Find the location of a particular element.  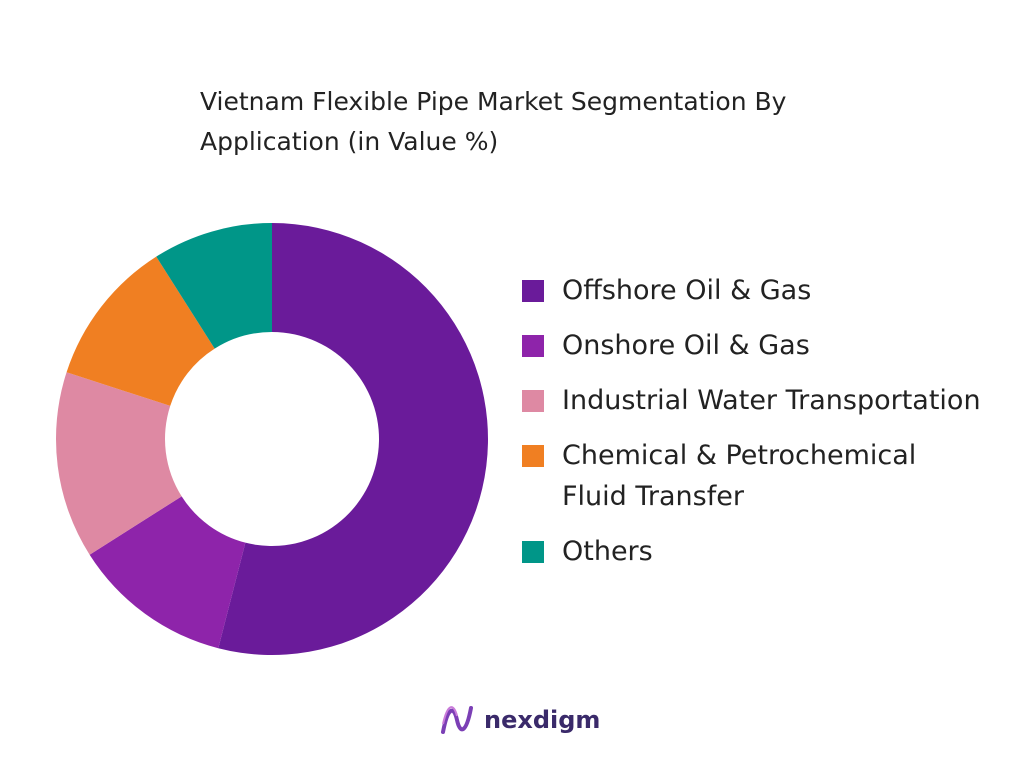

legend-label: Offshore Oil & Gas is located at coordinates (687, 290).